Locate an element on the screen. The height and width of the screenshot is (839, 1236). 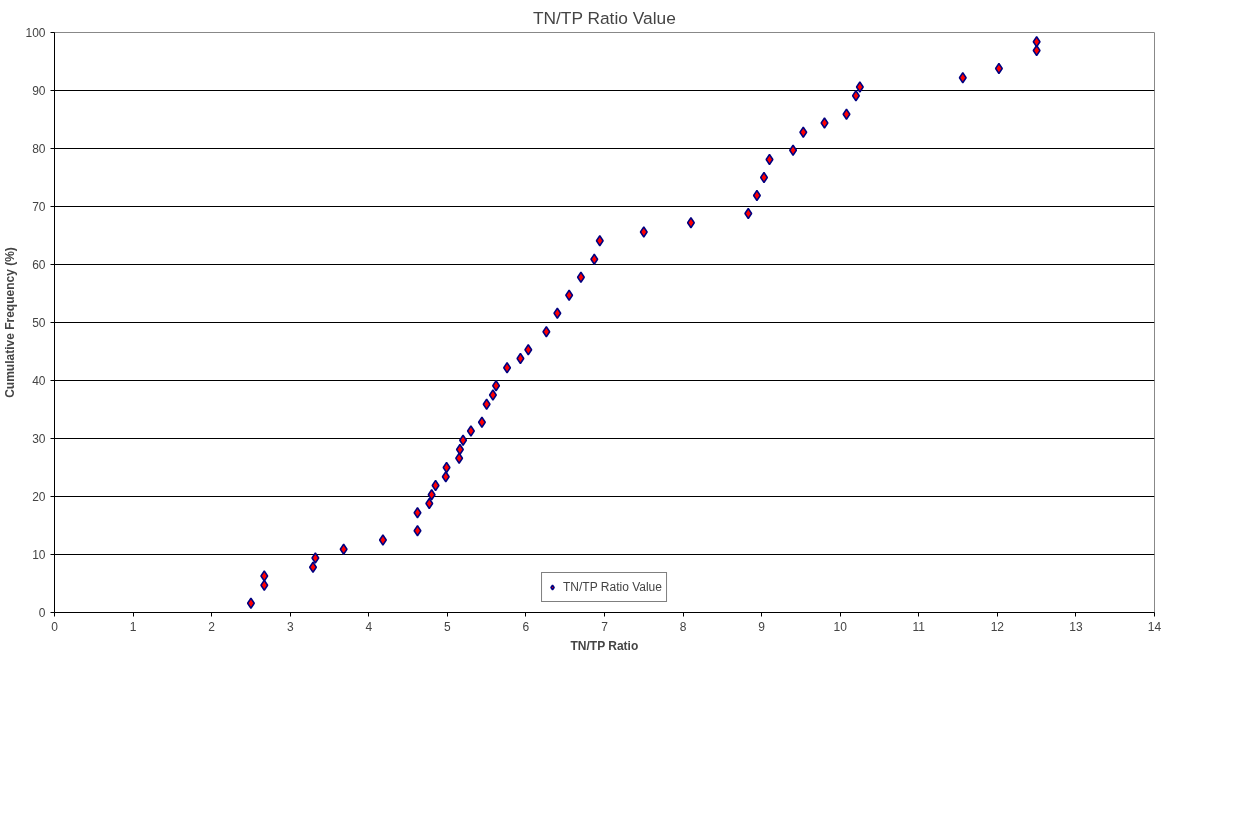
x-axis-title: TN/TP Ratio is located at coordinates (604, 645).